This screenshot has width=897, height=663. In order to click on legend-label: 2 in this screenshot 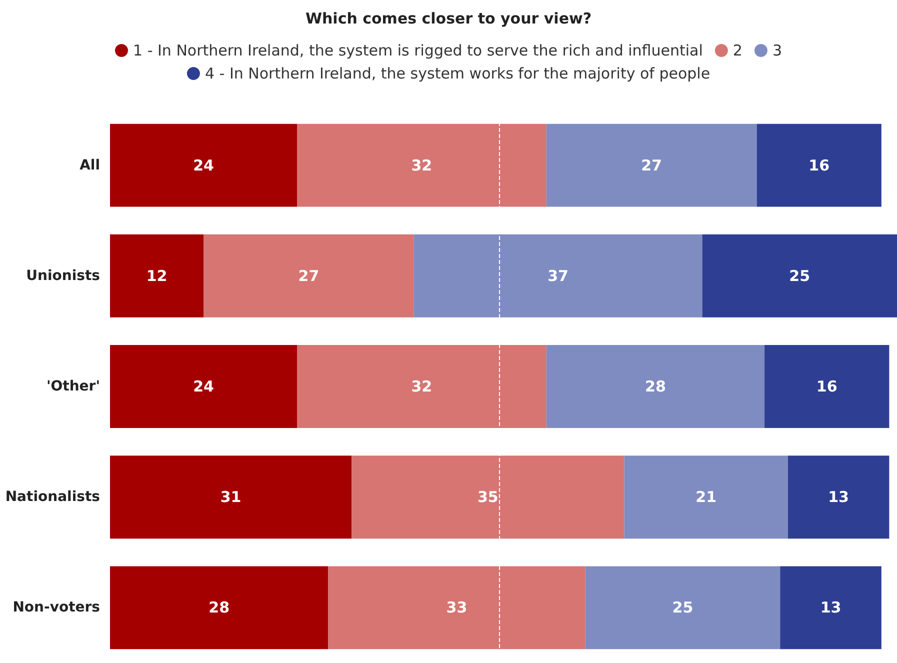, I will do `click(737, 51)`.